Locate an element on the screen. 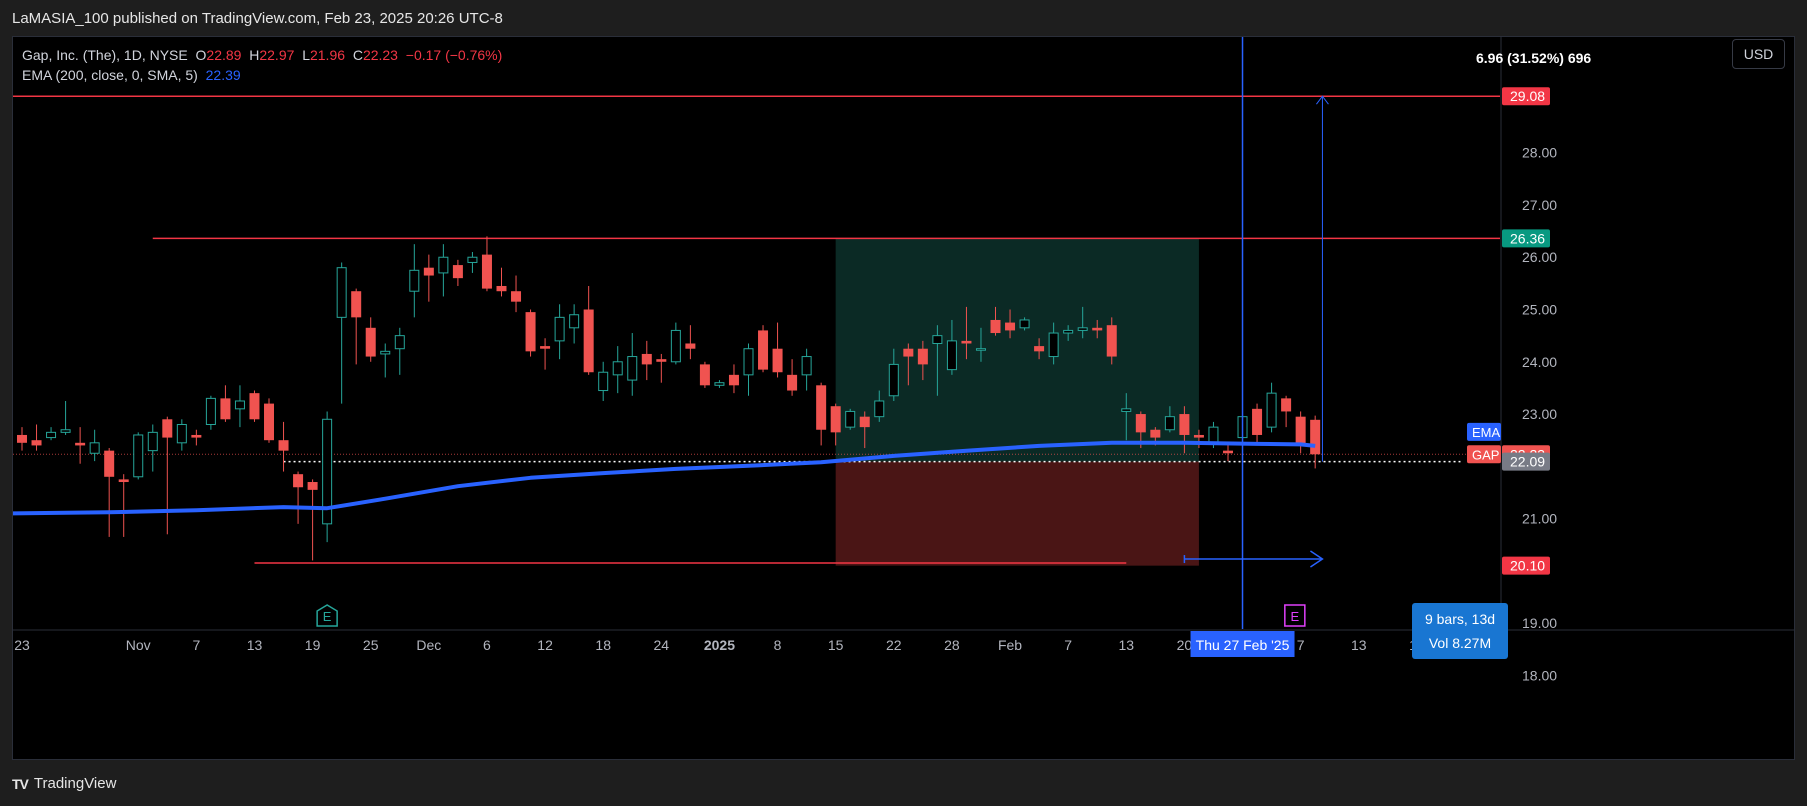  ema-row: EMA (200, close, 0, SMA, 5) 22.39 is located at coordinates (262, 75).